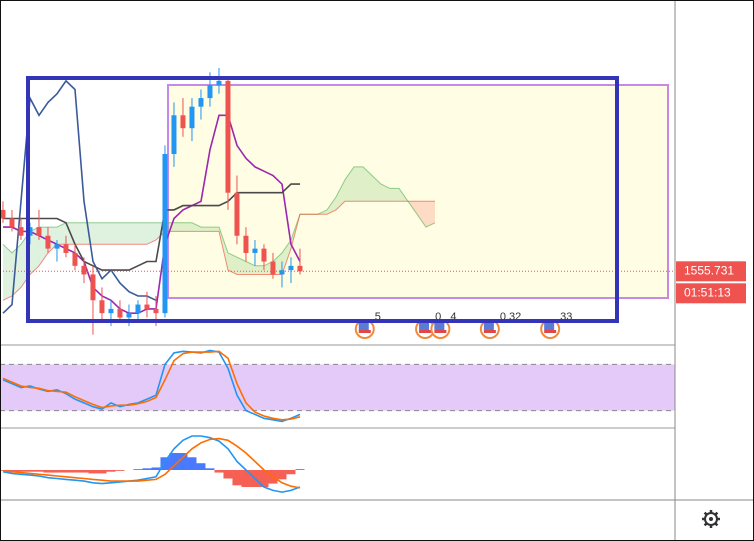  I want to click on event-label: 5, so click(378, 317).